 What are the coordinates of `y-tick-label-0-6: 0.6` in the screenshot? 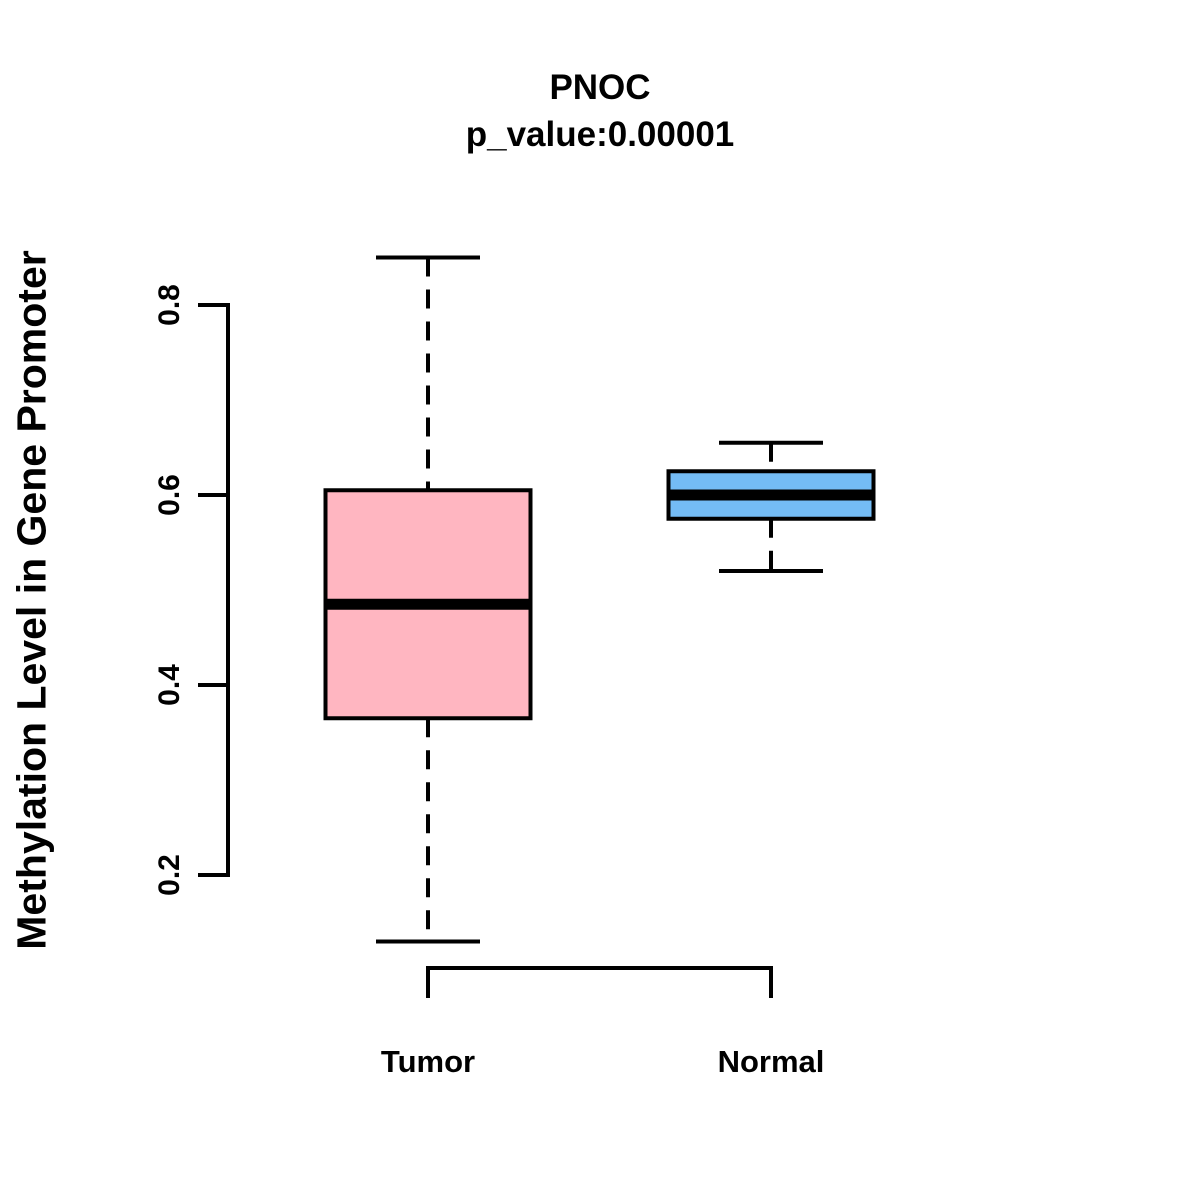 It's located at (169, 495).